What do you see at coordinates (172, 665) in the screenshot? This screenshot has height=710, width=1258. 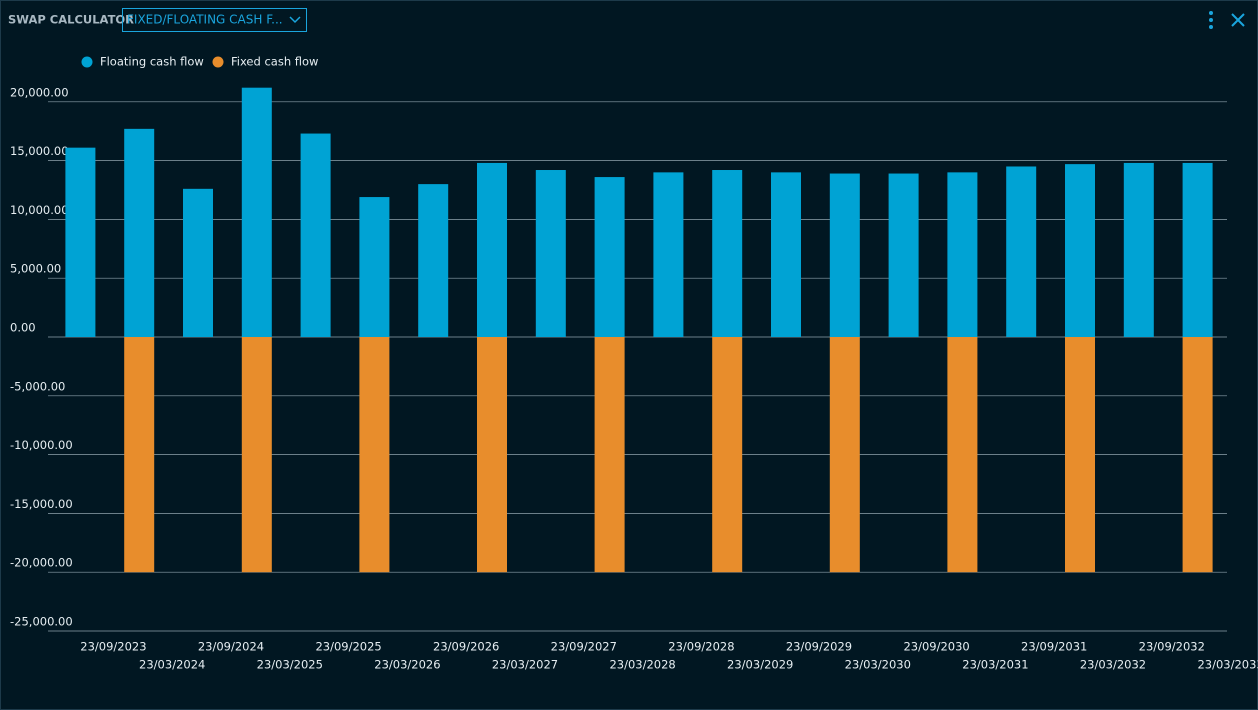 I see `x-tick-label: 23/03/2024` at bounding box center [172, 665].